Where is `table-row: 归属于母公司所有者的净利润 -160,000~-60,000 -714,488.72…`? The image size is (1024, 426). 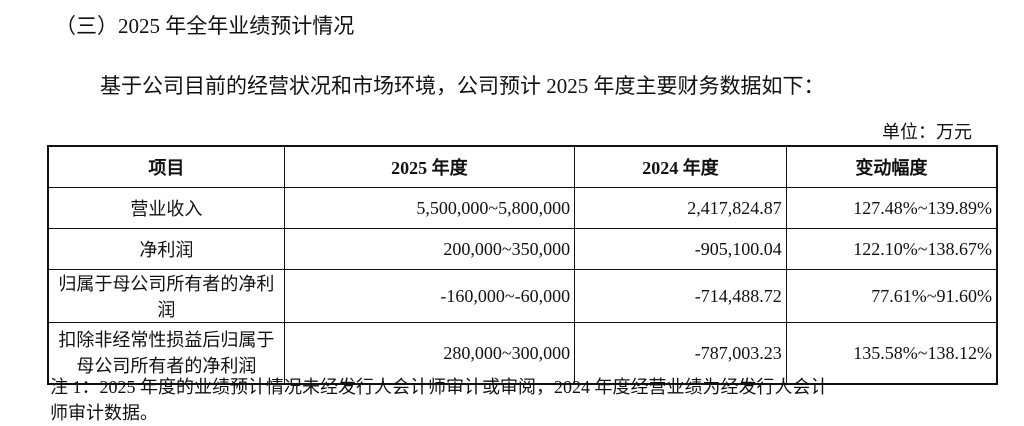 table-row: 归属于母公司所有者的净利润 -160,000~-60,000 -714,488.72… is located at coordinates (522, 296).